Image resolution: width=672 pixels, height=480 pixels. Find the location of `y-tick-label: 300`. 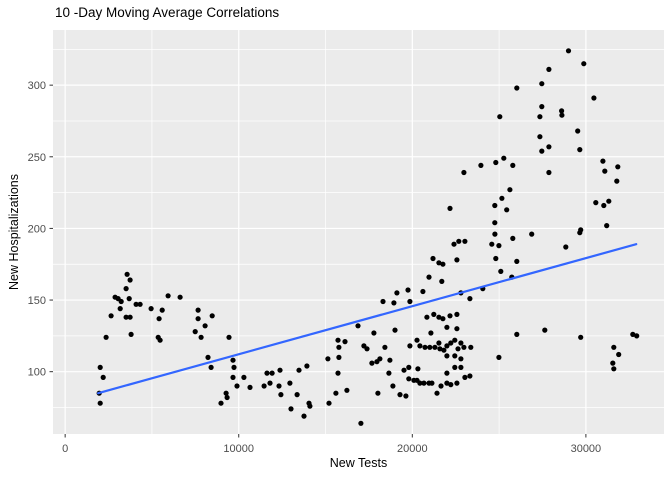

y-tick-label: 300 is located at coordinates (37, 86).